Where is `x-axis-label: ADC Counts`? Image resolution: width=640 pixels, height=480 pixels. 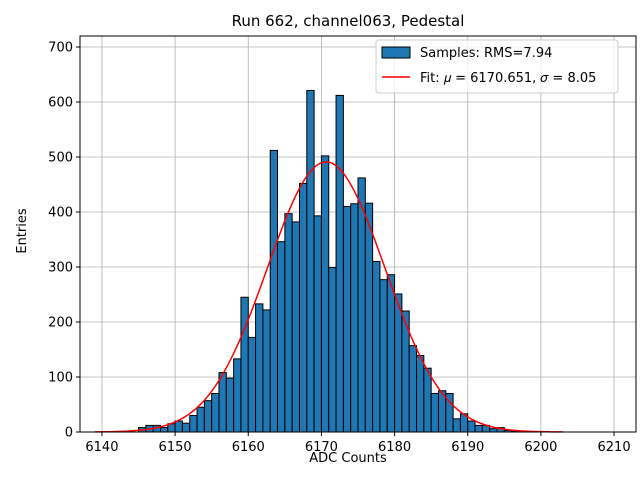
x-axis-label: ADC Counts is located at coordinates (348, 458).